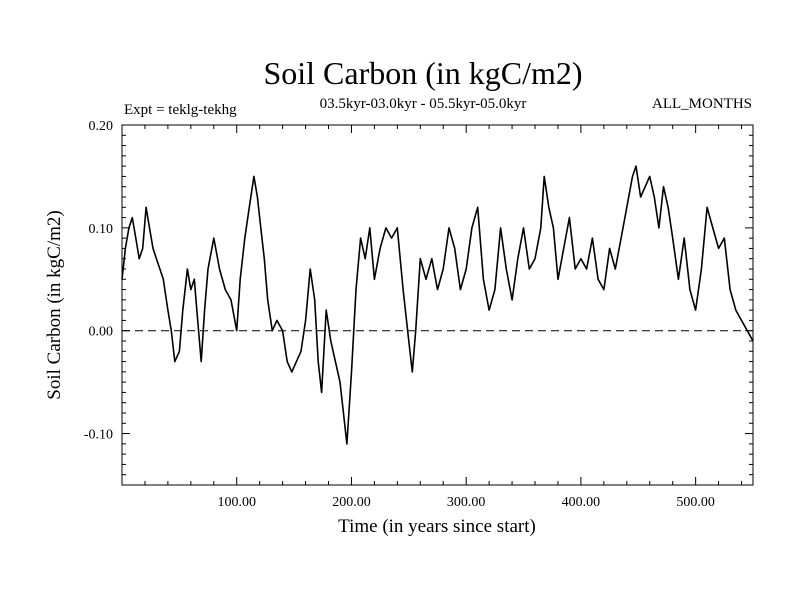 The width and height of the screenshot is (800, 600). Describe the element at coordinates (180, 110) in the screenshot. I see `experiment-label: Expt = teklg-tekhg` at that location.